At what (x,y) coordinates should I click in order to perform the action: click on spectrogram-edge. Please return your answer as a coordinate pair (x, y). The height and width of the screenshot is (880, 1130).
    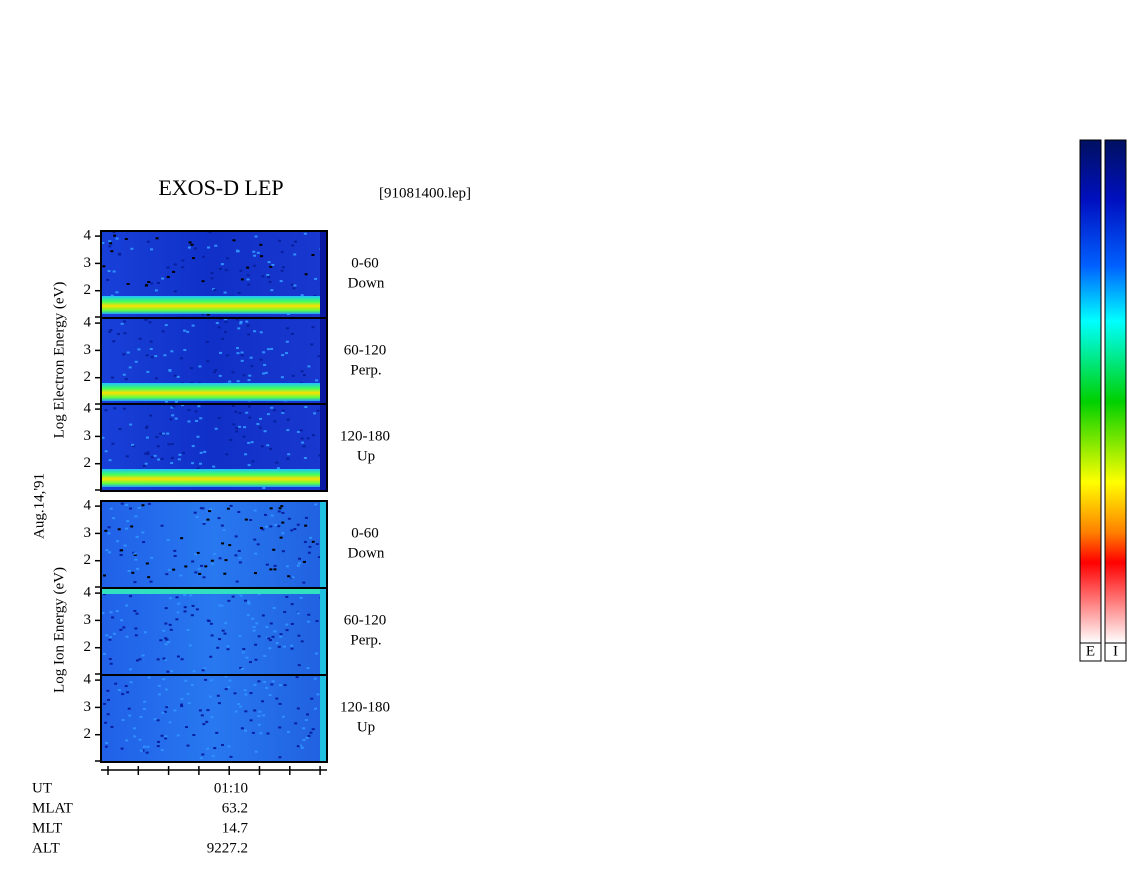
    Looking at the image, I should click on (323, 544).